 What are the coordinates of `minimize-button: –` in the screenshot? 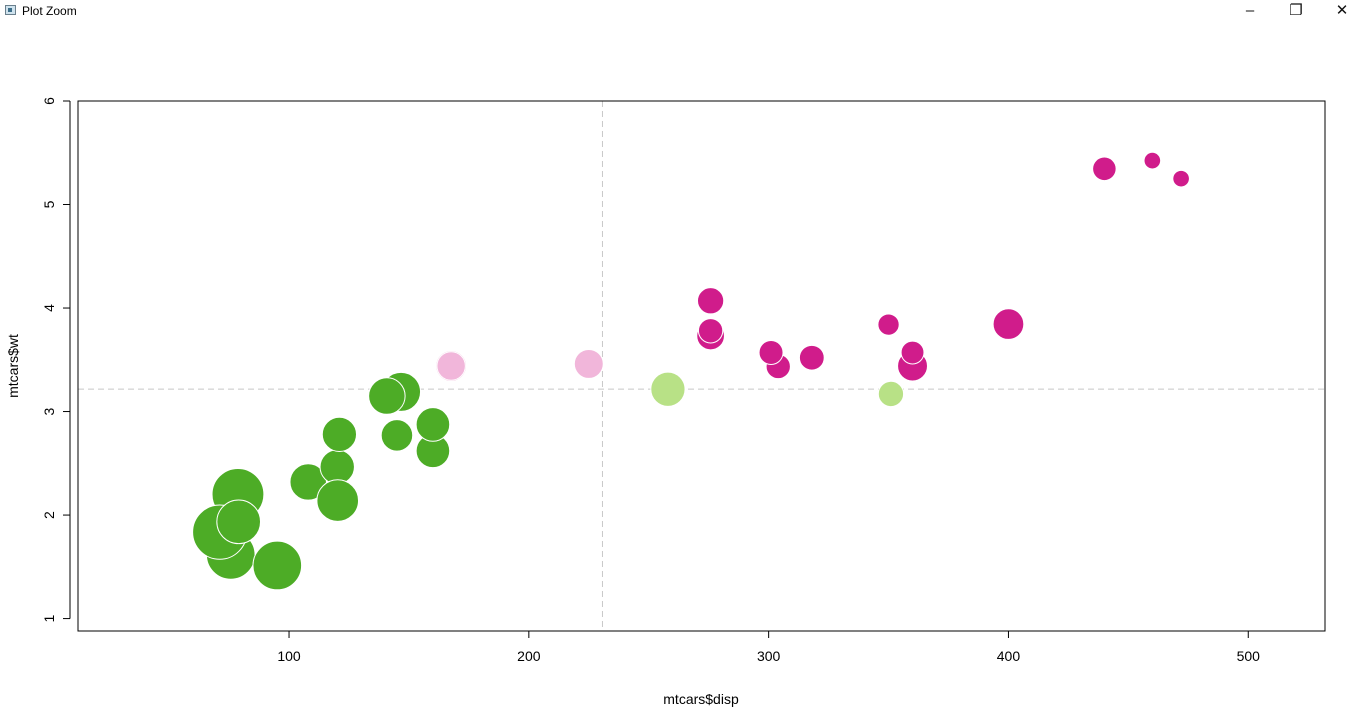 It's located at (1250, 10).